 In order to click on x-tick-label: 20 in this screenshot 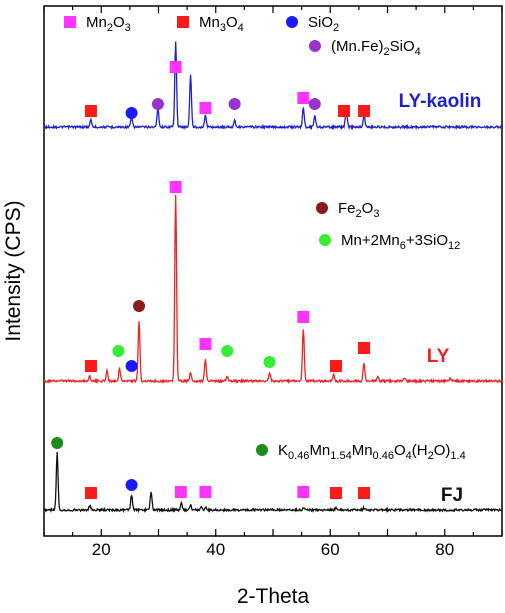, I will do `click(101, 549)`.